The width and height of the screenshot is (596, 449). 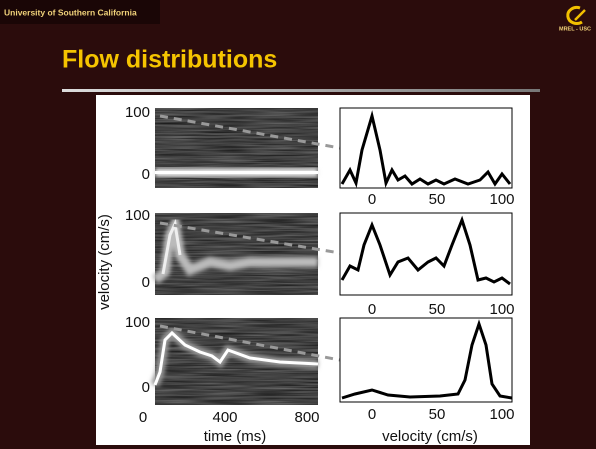 What do you see at coordinates (169, 60) in the screenshot?
I see `slide-title: Flow distributions` at bounding box center [169, 60].